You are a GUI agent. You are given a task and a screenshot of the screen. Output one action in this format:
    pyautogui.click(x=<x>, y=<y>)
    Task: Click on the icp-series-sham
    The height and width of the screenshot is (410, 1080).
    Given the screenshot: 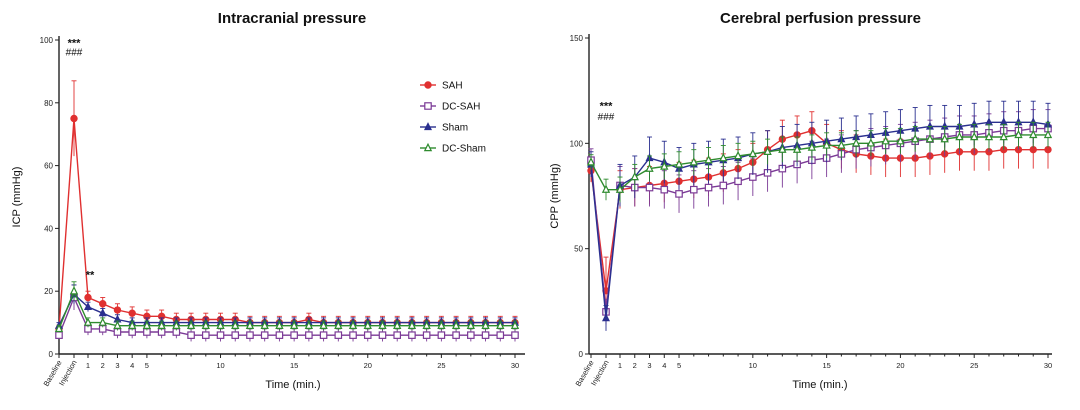 What is the action you would take?
    pyautogui.click(x=287, y=306)
    